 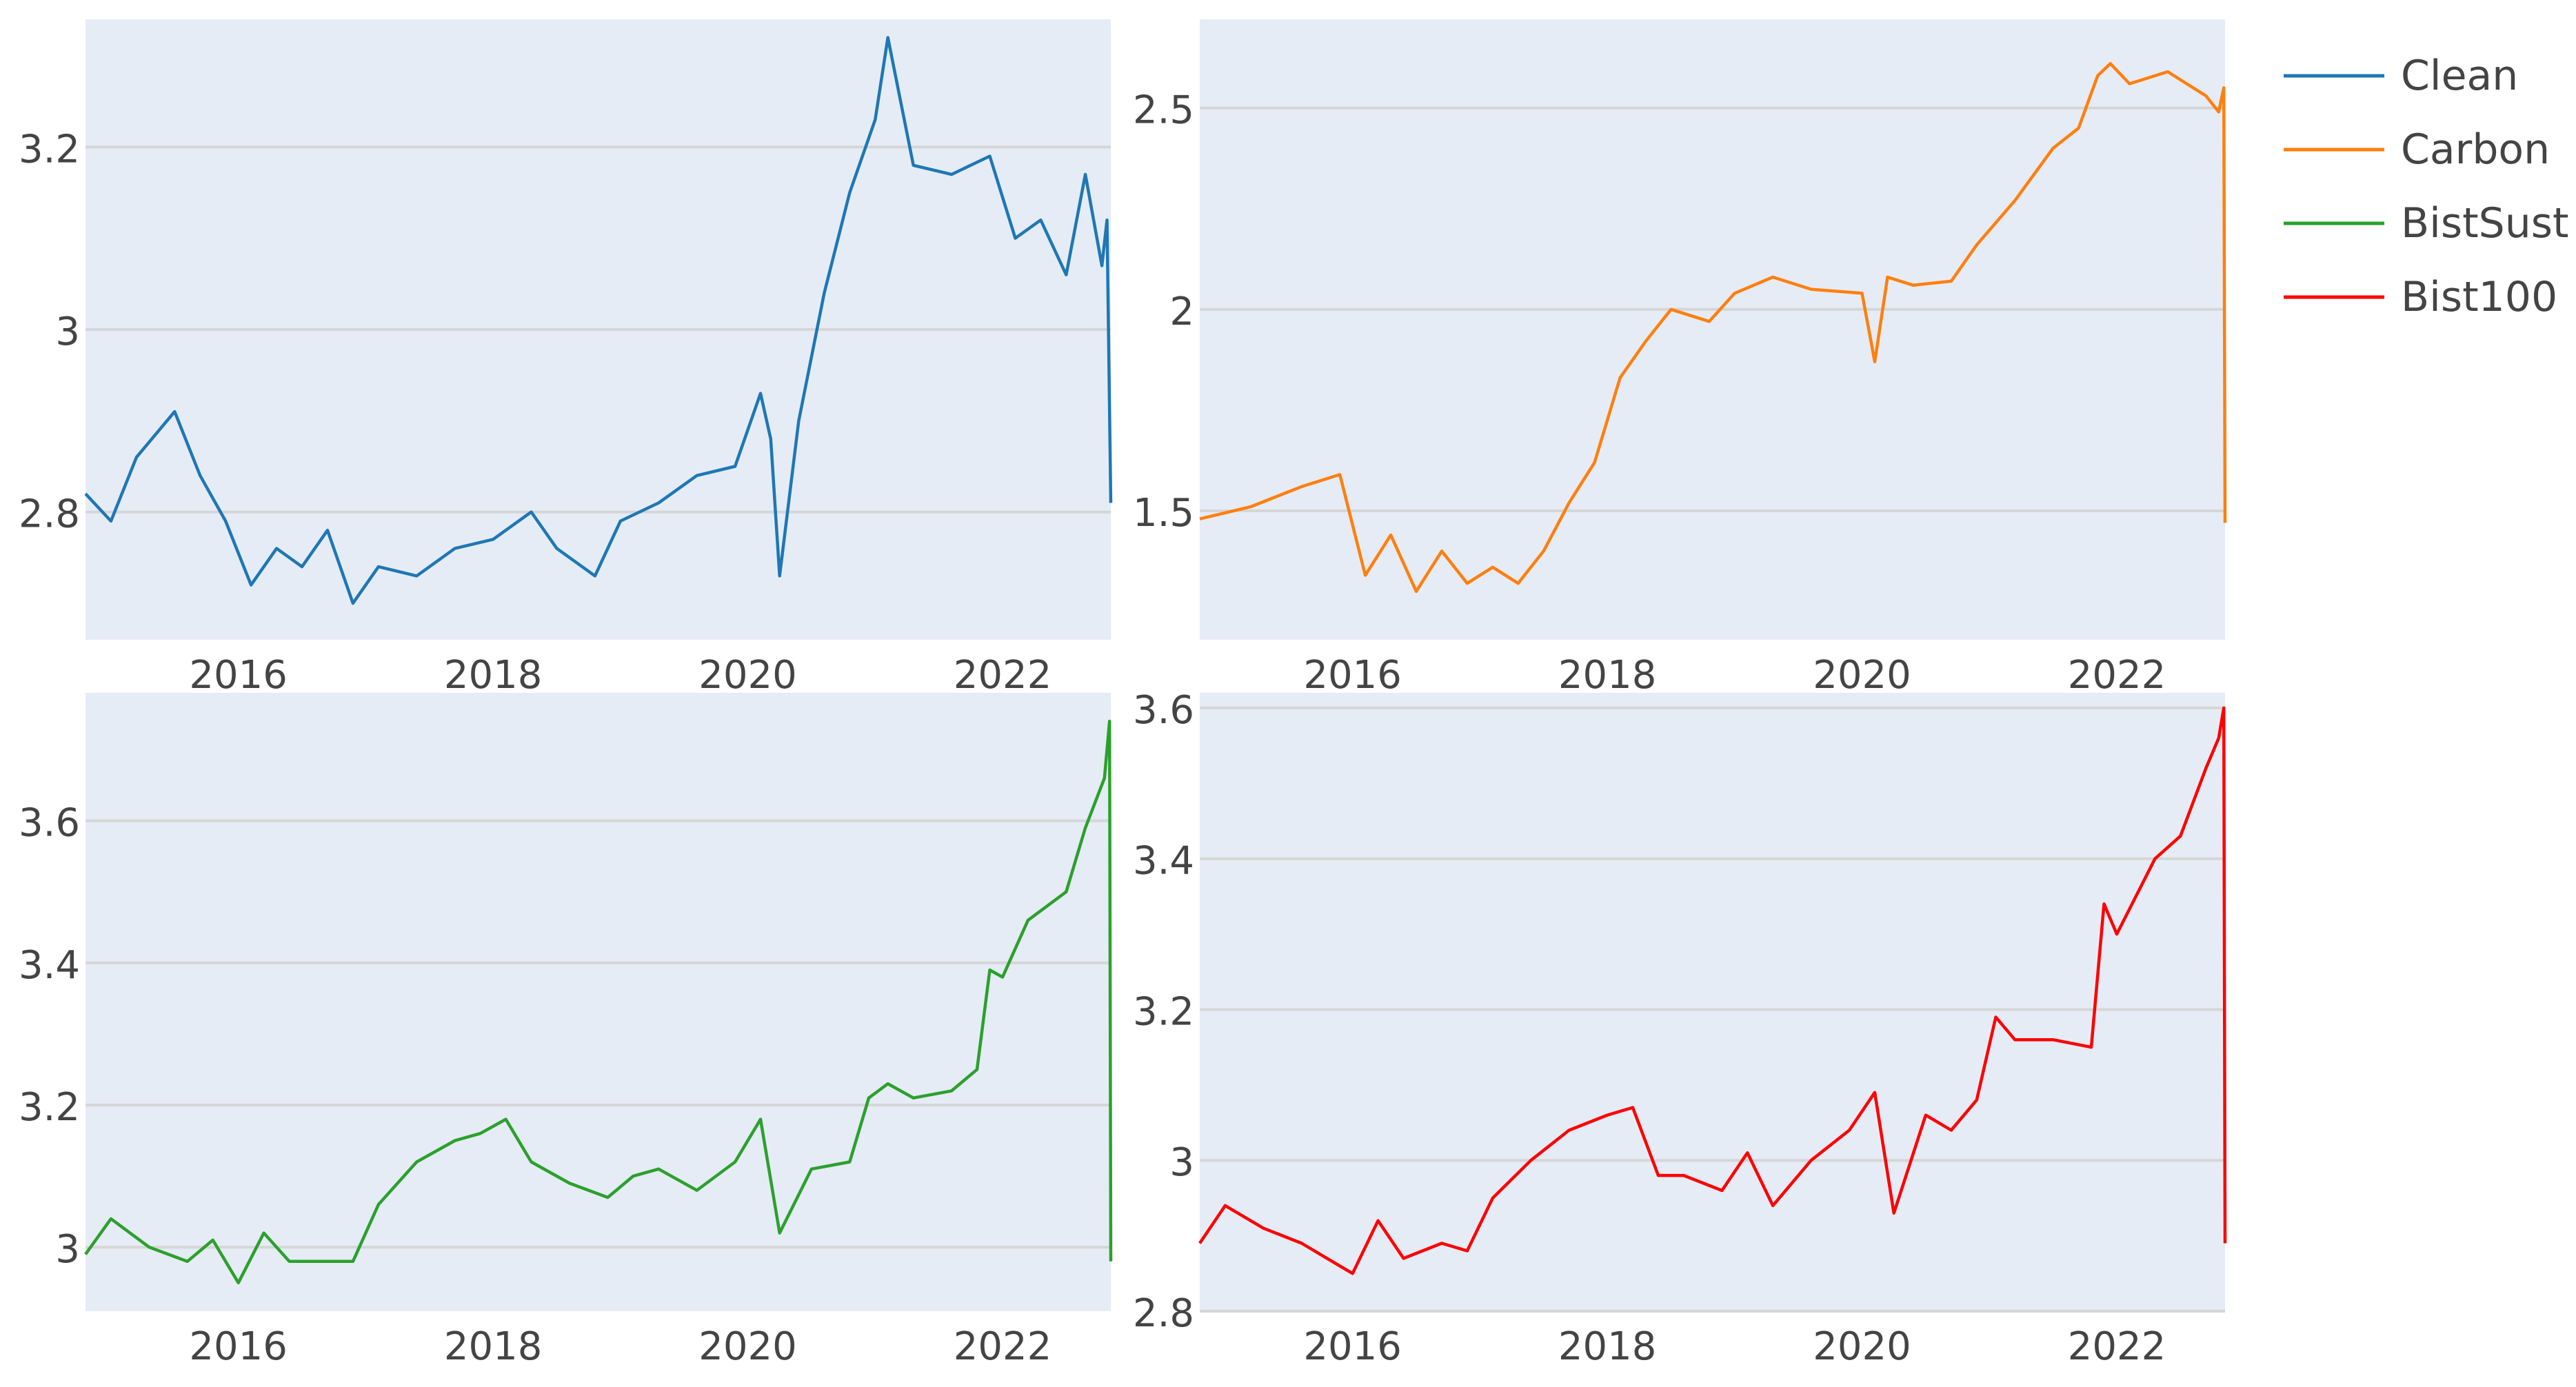 What do you see at coordinates (2475, 149) in the screenshot?
I see `legend-label: Carbon` at bounding box center [2475, 149].